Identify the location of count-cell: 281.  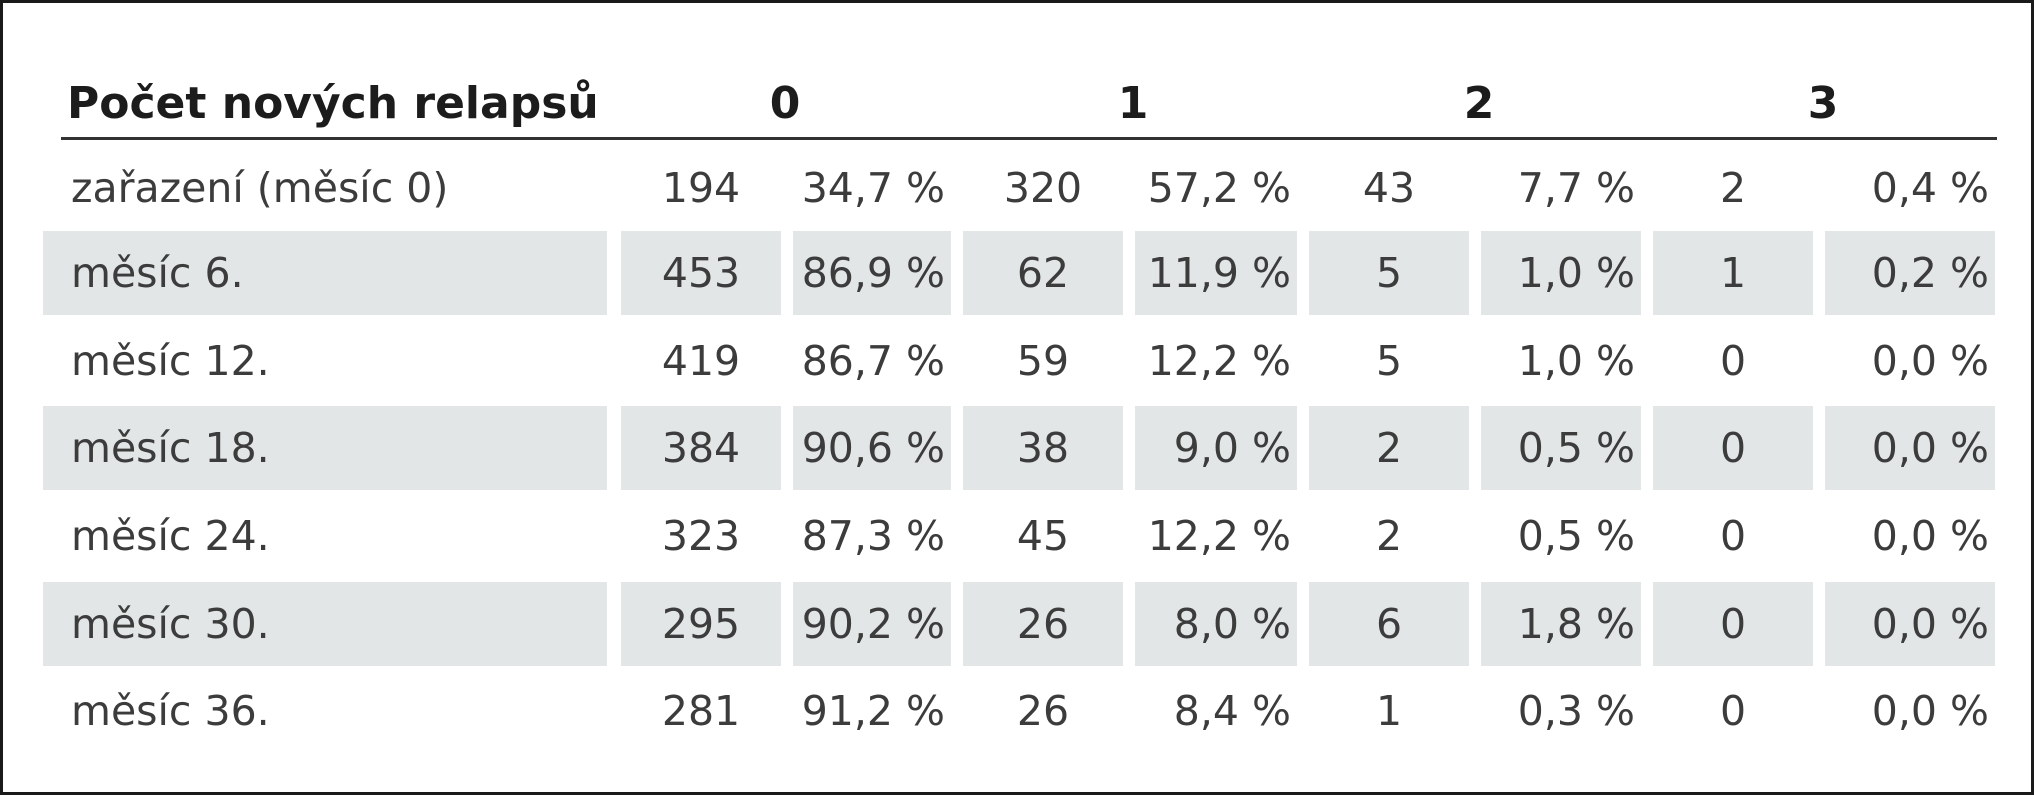
(701, 711).